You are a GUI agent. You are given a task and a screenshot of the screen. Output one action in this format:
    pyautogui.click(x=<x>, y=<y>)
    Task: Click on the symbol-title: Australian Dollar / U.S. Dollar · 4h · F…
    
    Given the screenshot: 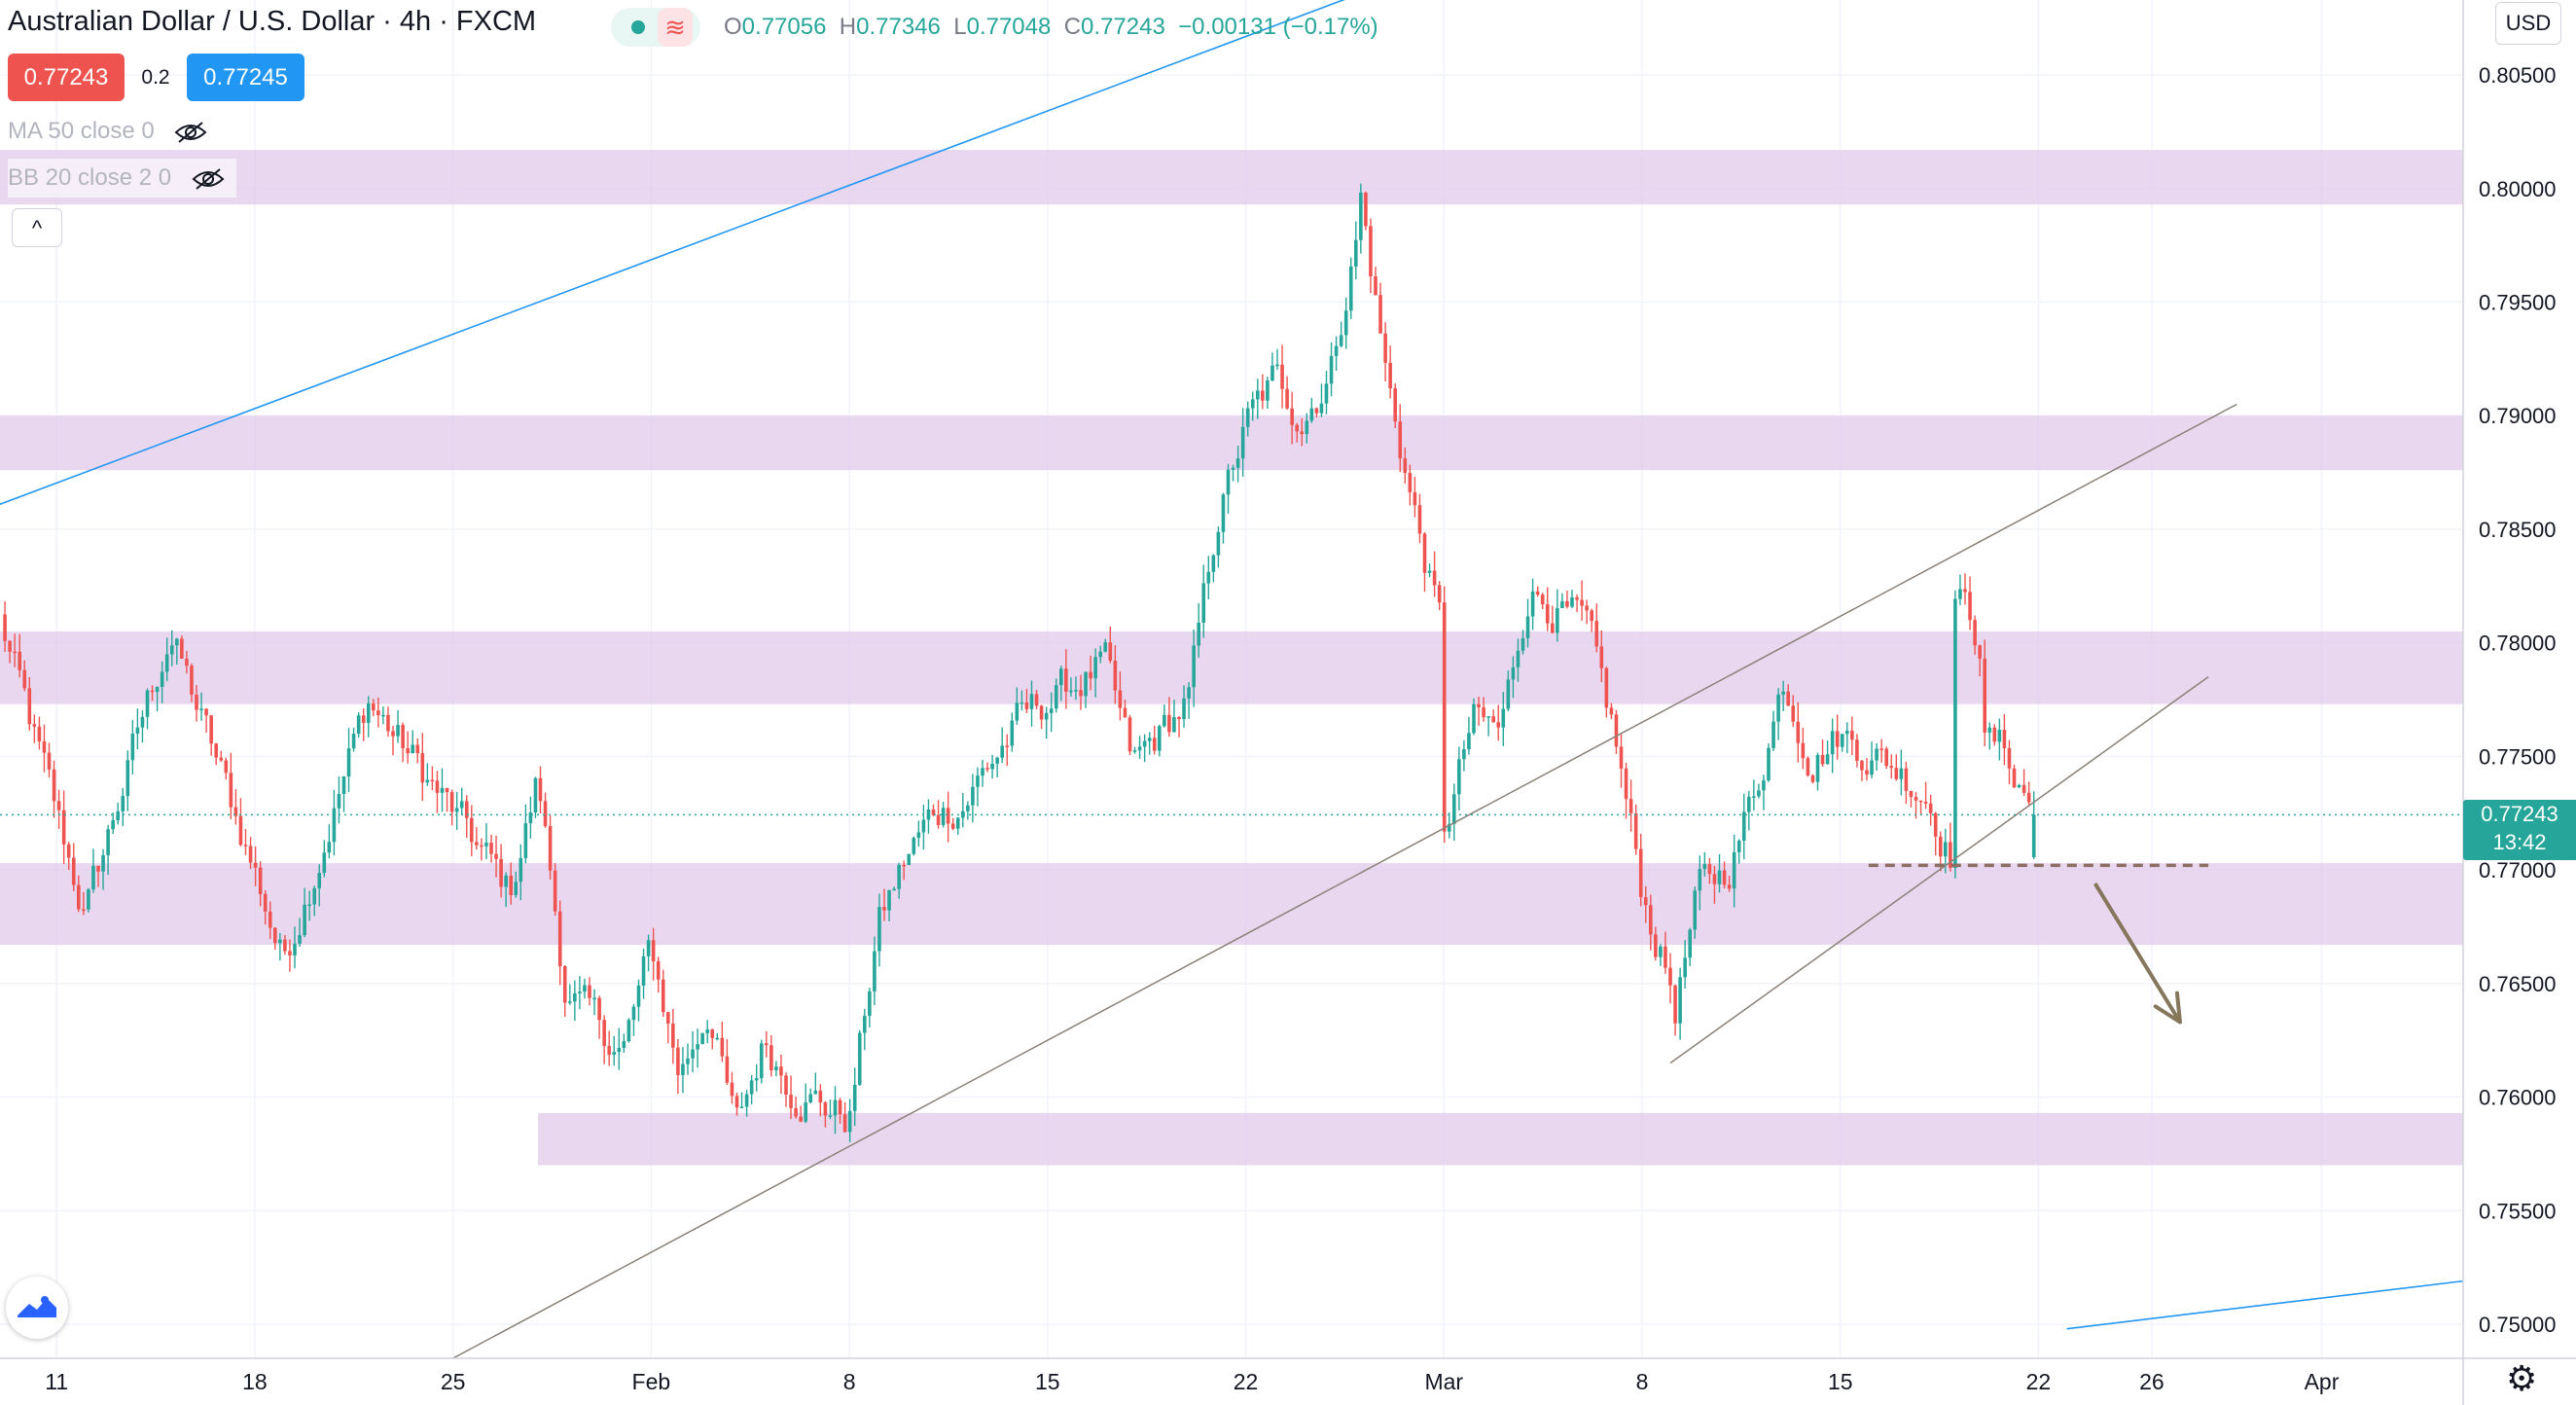 What is the action you would take?
    pyautogui.click(x=272, y=21)
    